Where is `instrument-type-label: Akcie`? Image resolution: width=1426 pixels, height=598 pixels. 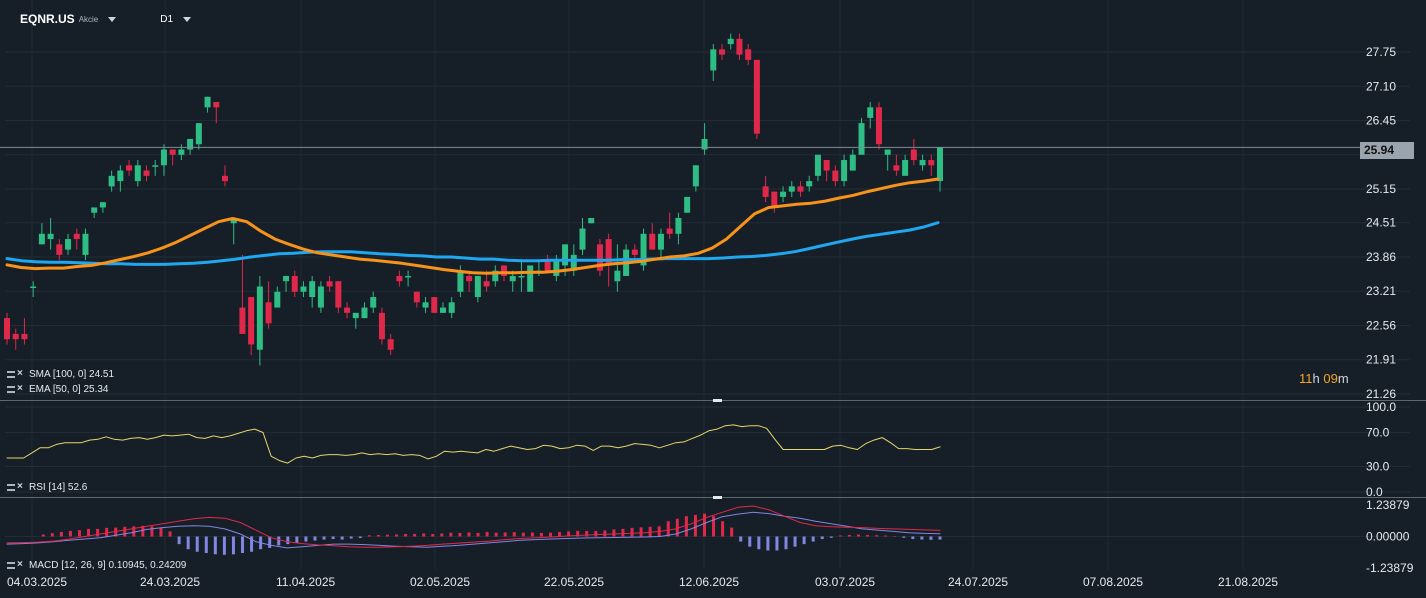 instrument-type-label: Akcie is located at coordinates (88, 19).